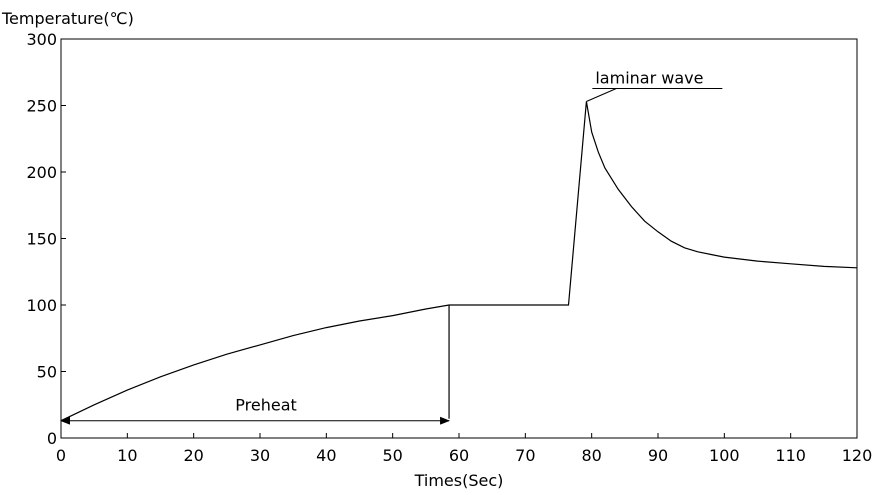  Describe the element at coordinates (52, 438) in the screenshot. I see `y-tick-label: 0` at that location.